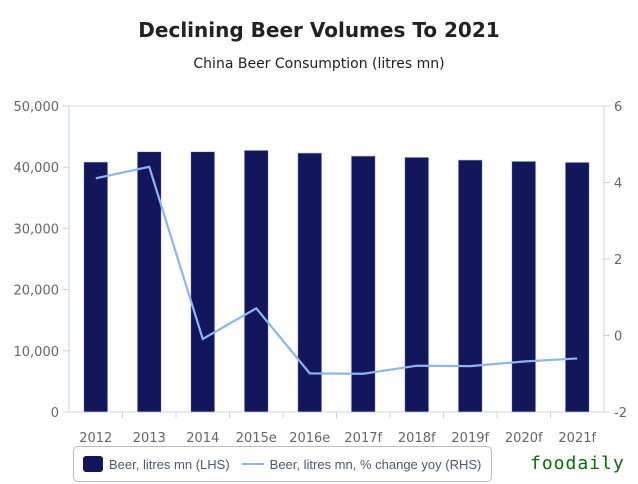 The width and height of the screenshot is (638, 484). I want to click on x-tick-label: 2016e, so click(309, 438).